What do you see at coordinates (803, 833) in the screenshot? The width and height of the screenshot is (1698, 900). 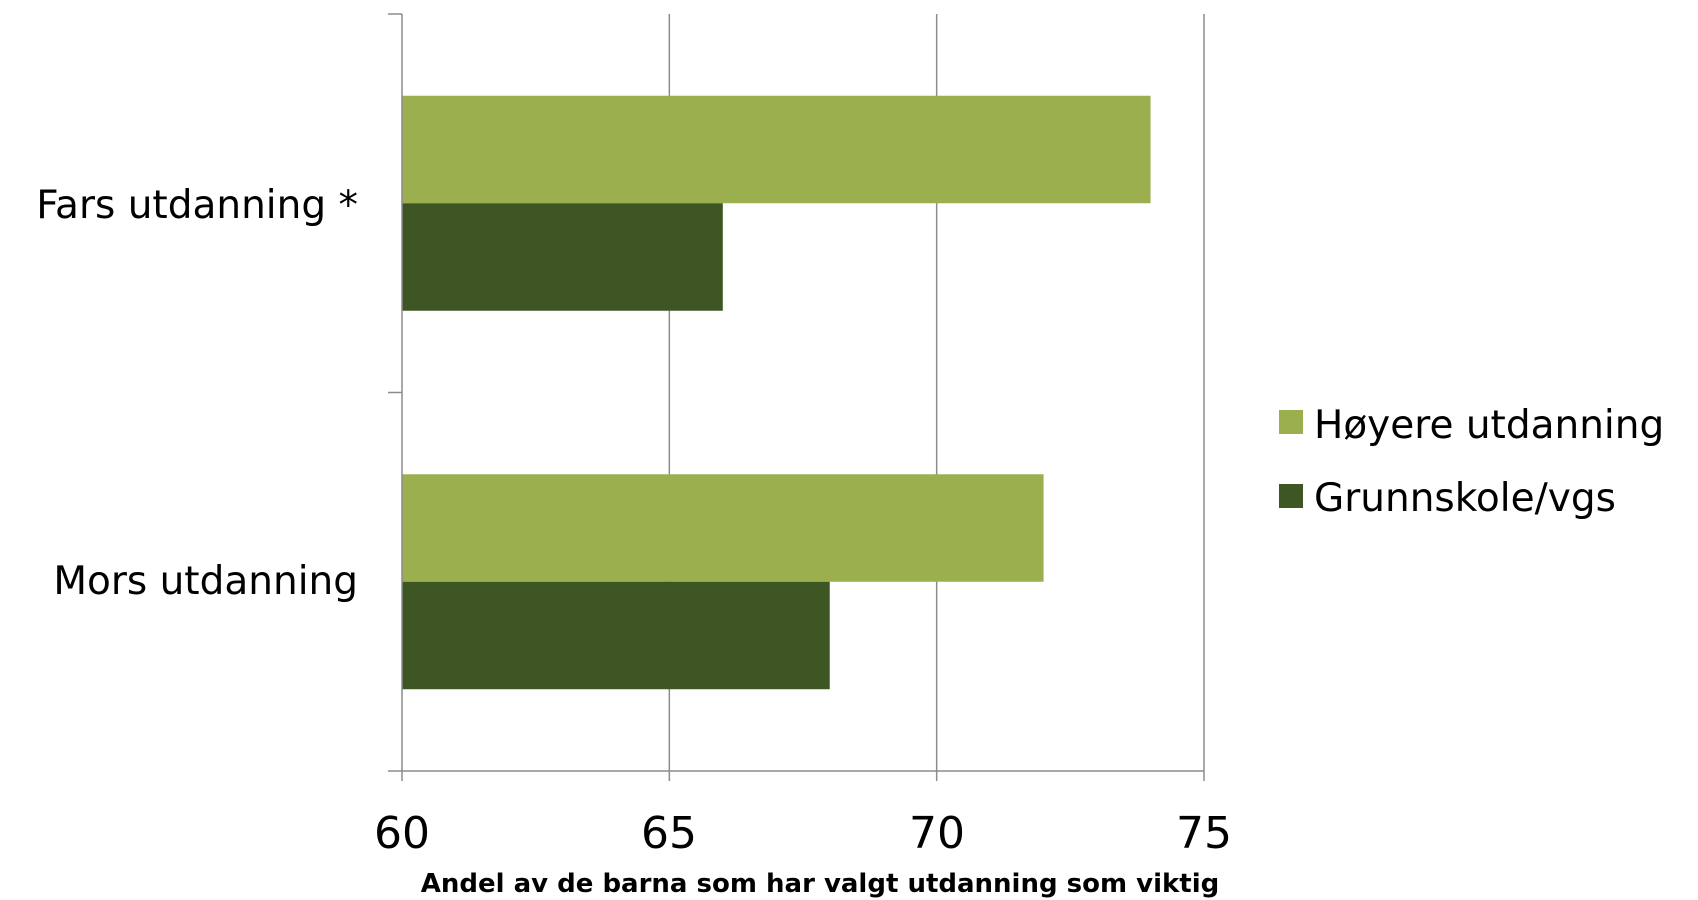 I see `x-tick-labels: 60 65 70 75` at bounding box center [803, 833].